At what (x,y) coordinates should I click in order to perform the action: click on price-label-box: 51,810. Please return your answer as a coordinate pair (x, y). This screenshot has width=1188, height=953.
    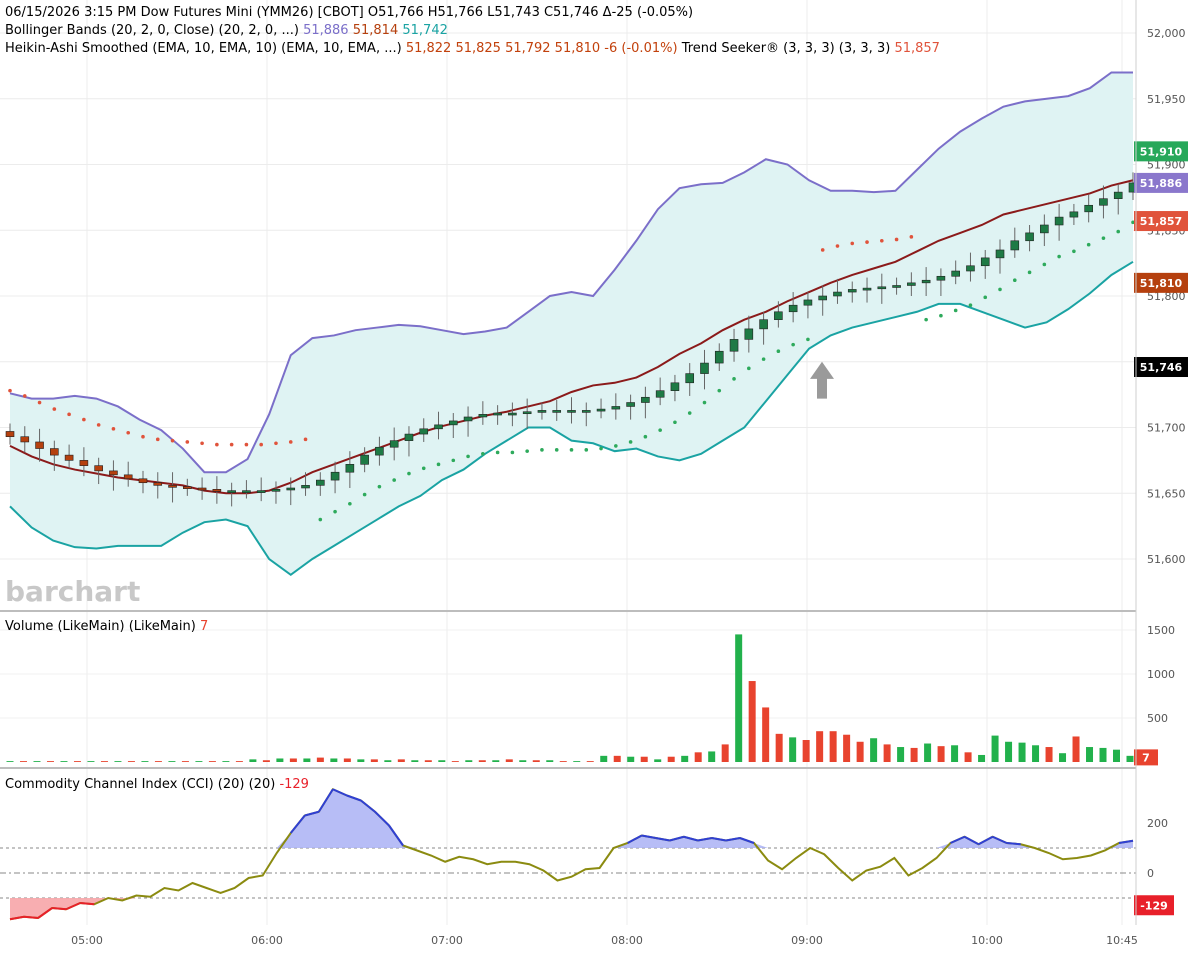
    Looking at the image, I should click on (1161, 282).